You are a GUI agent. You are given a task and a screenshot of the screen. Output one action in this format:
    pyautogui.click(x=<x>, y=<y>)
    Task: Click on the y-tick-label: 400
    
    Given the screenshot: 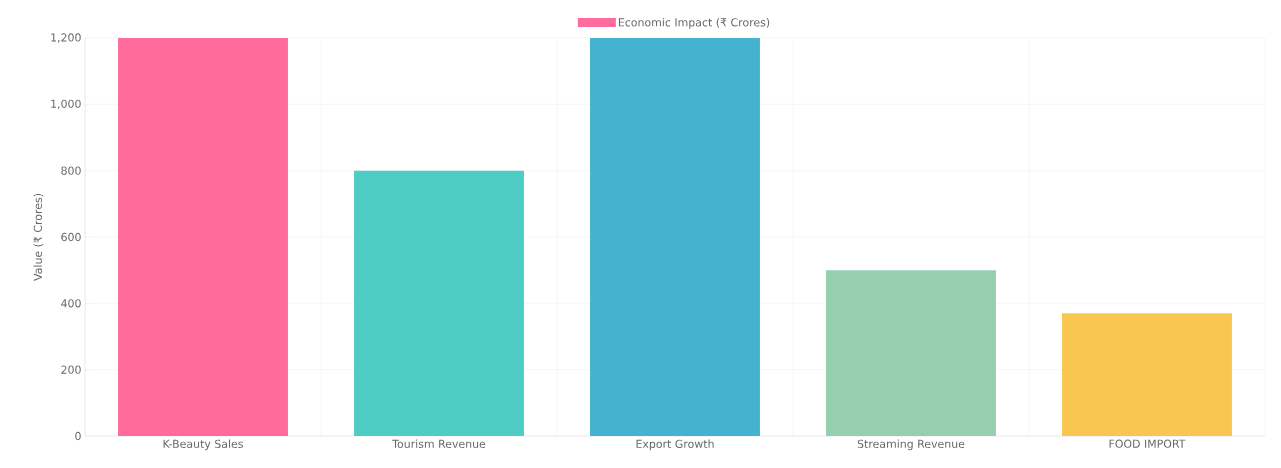 What is the action you would take?
    pyautogui.click(x=71, y=303)
    